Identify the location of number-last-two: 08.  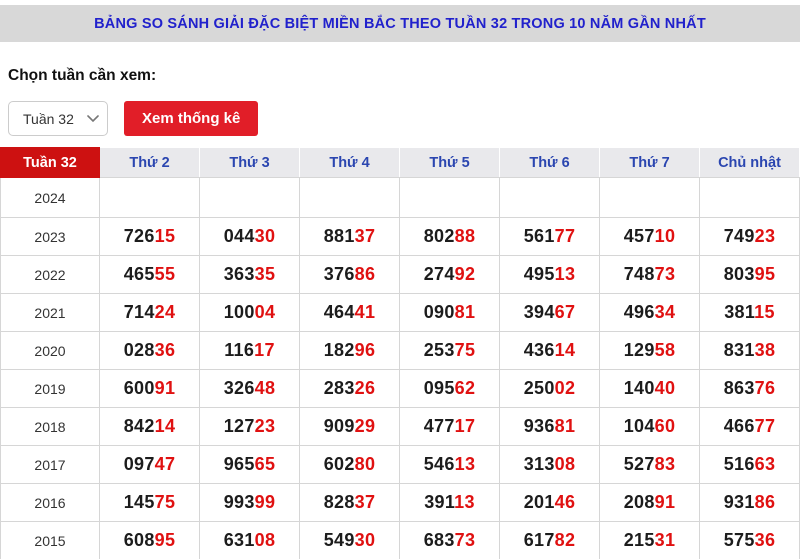
(565, 464).